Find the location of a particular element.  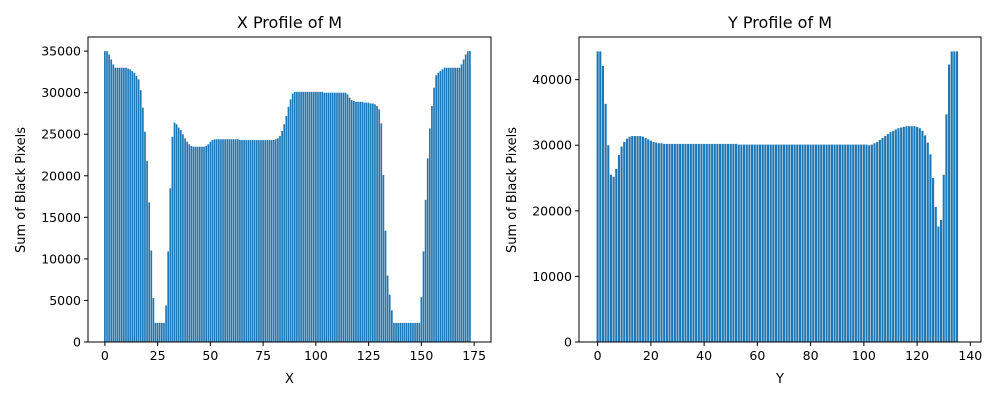

x-profile-xtick-label: 175 is located at coordinates (474, 355).